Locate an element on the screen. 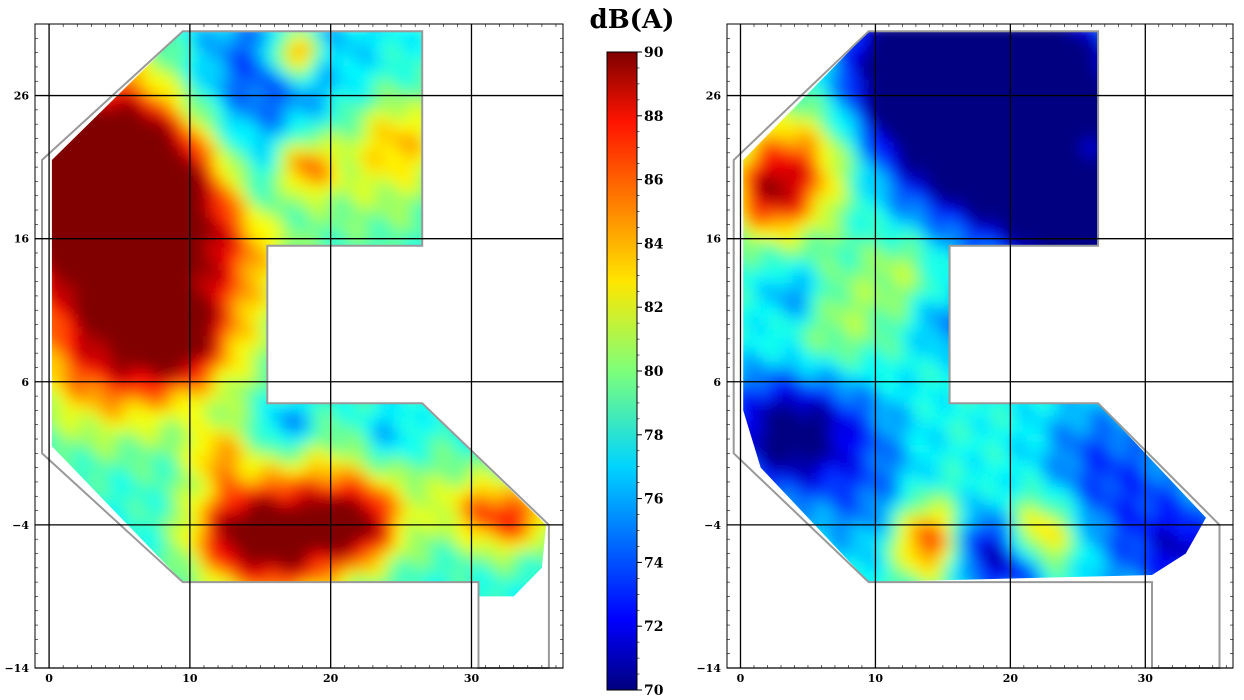 The width and height of the screenshot is (1244, 700). colorbar-tick-label: 90 is located at coordinates (654, 53).